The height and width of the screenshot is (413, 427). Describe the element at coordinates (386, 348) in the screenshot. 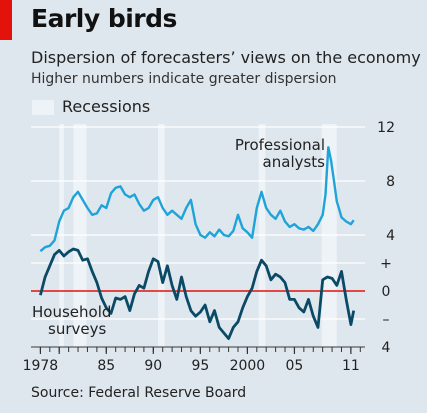

I see `y-tick-label-lower: 4` at that location.